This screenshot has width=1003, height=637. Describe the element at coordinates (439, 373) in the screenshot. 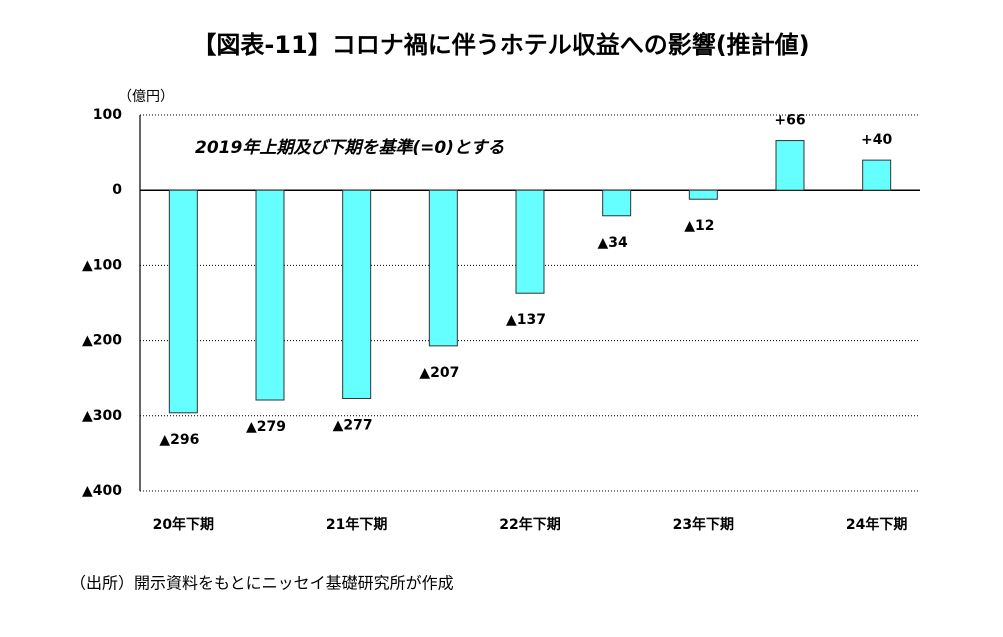

I see `value-label: ▲207` at that location.